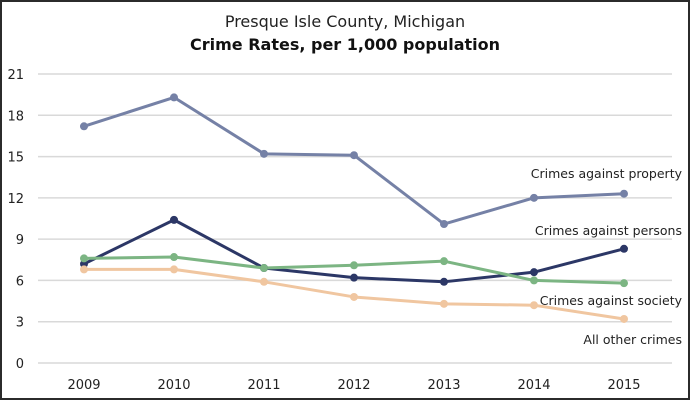  Describe the element at coordinates (263, 385) in the screenshot. I see `x-tick-label: 2011` at that location.